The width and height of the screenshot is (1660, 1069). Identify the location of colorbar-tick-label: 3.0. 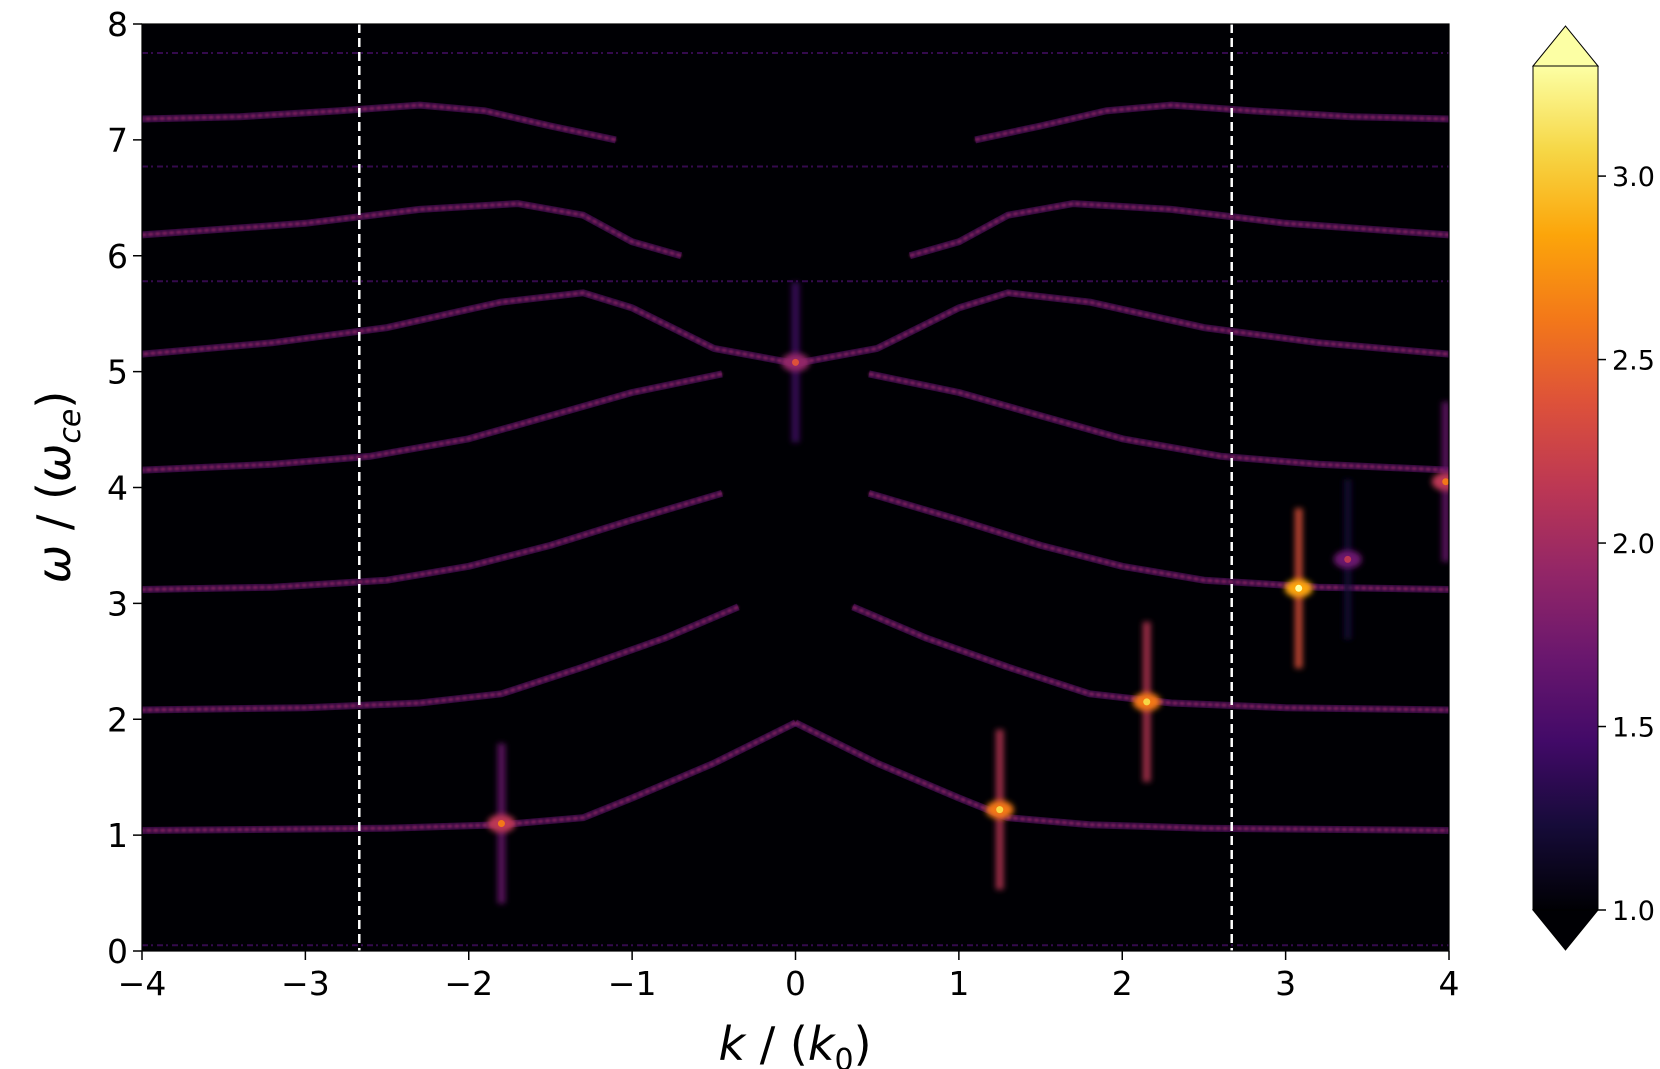
(1633, 177).